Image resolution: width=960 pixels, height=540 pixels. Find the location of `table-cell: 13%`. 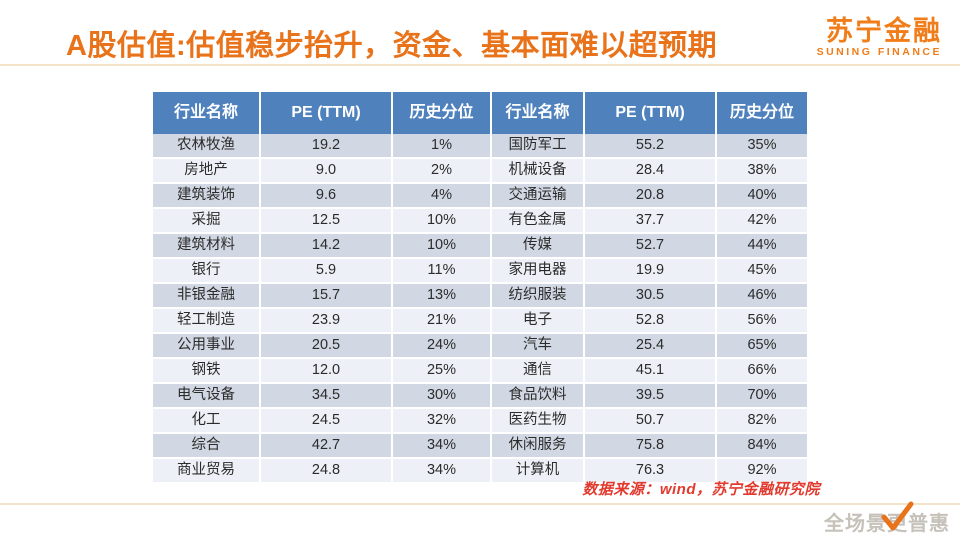

table-cell: 13% is located at coordinates (442, 295).